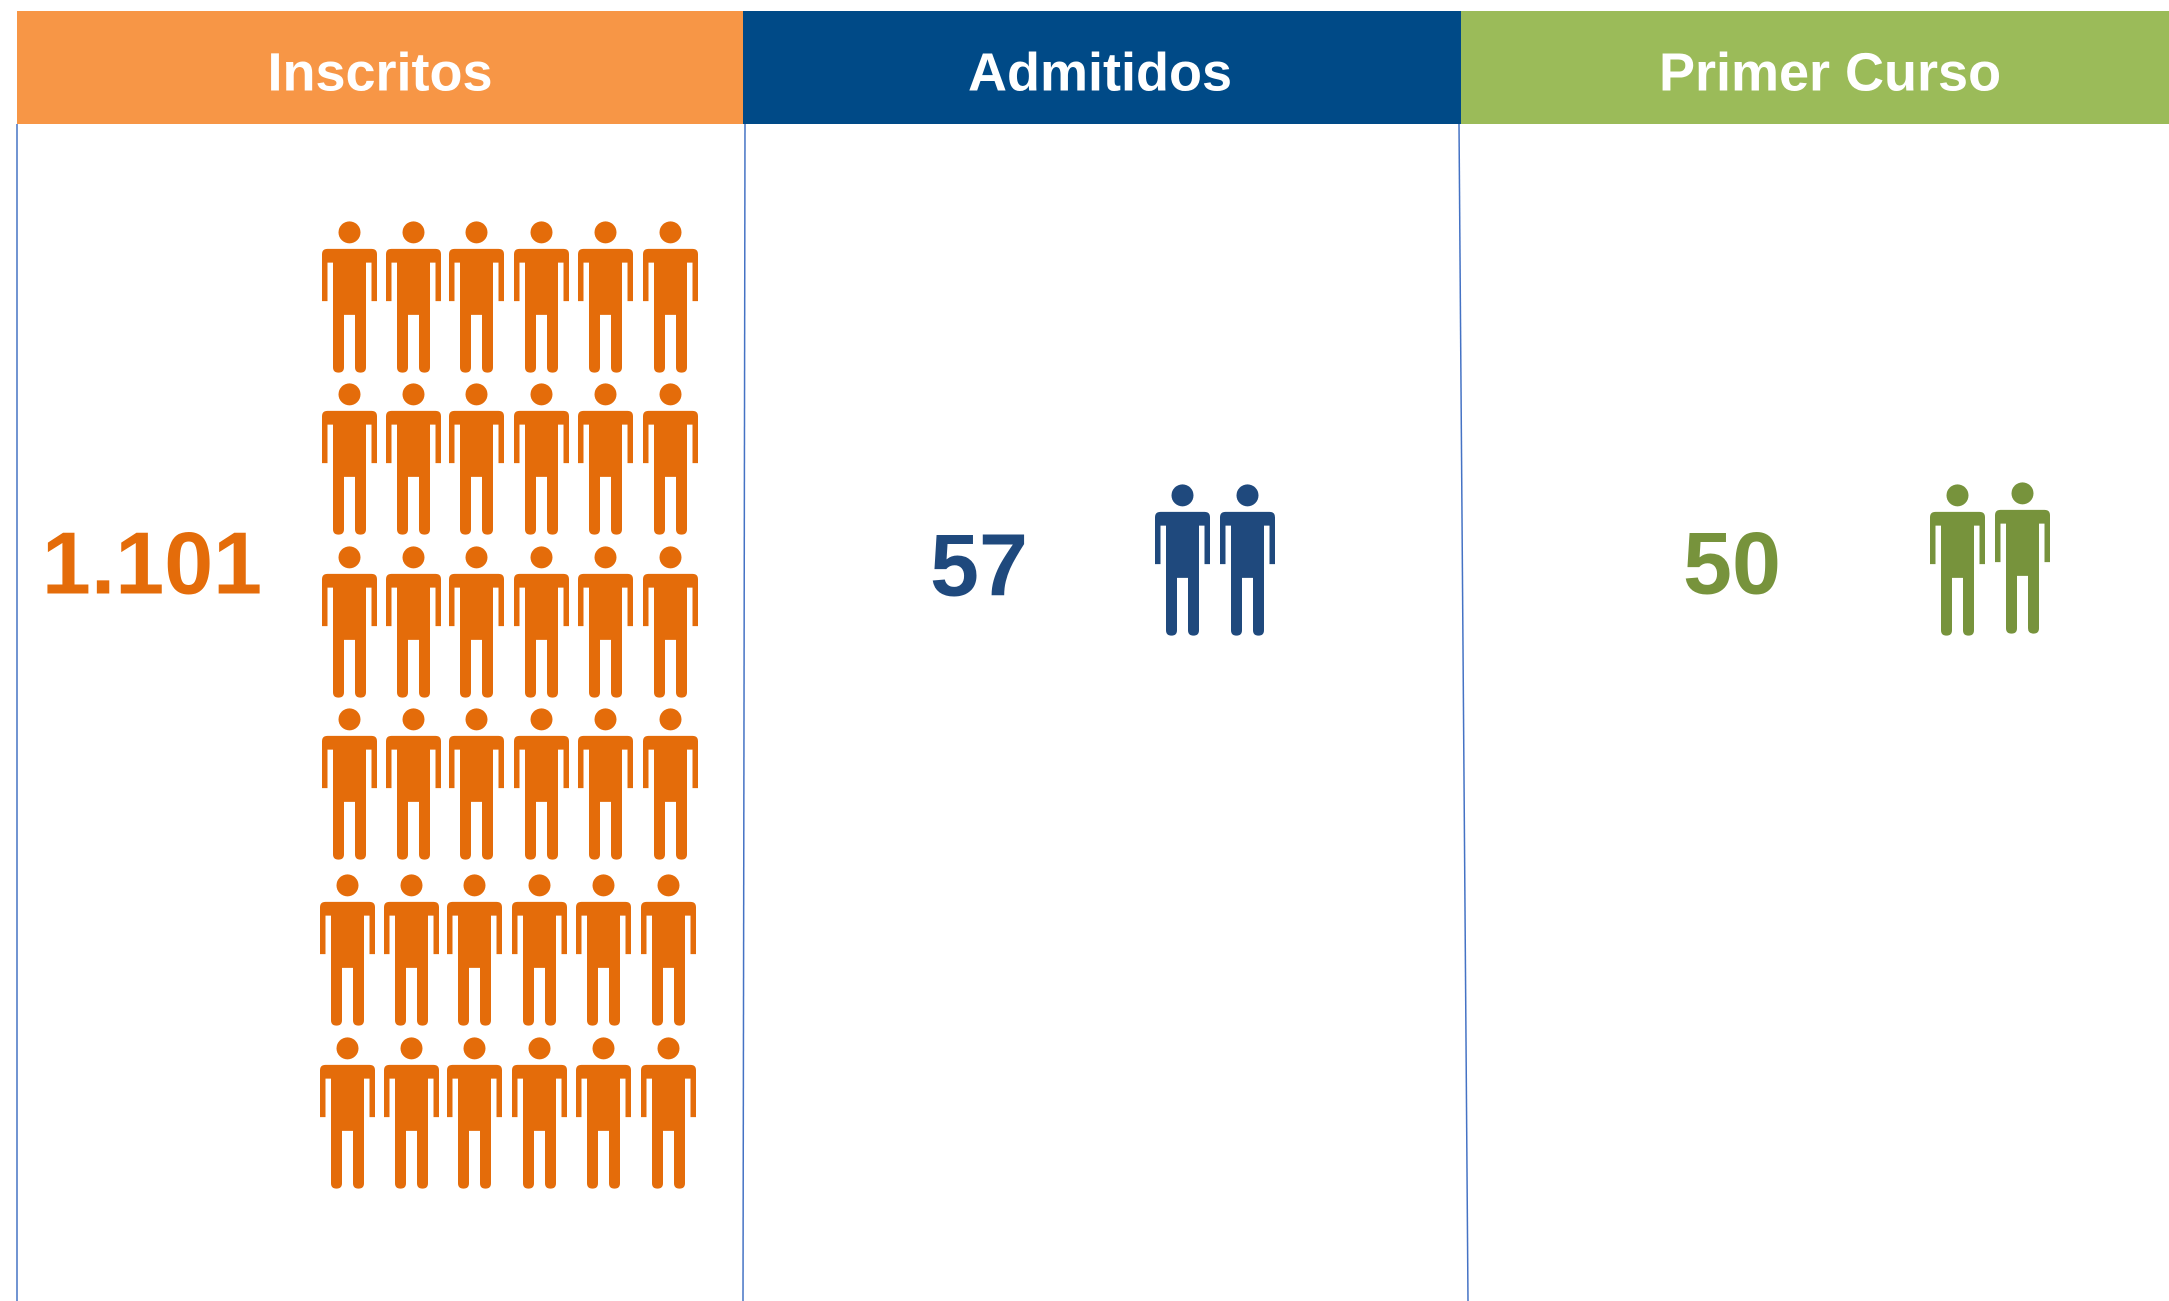  I want to click on value: 57, so click(979, 564).